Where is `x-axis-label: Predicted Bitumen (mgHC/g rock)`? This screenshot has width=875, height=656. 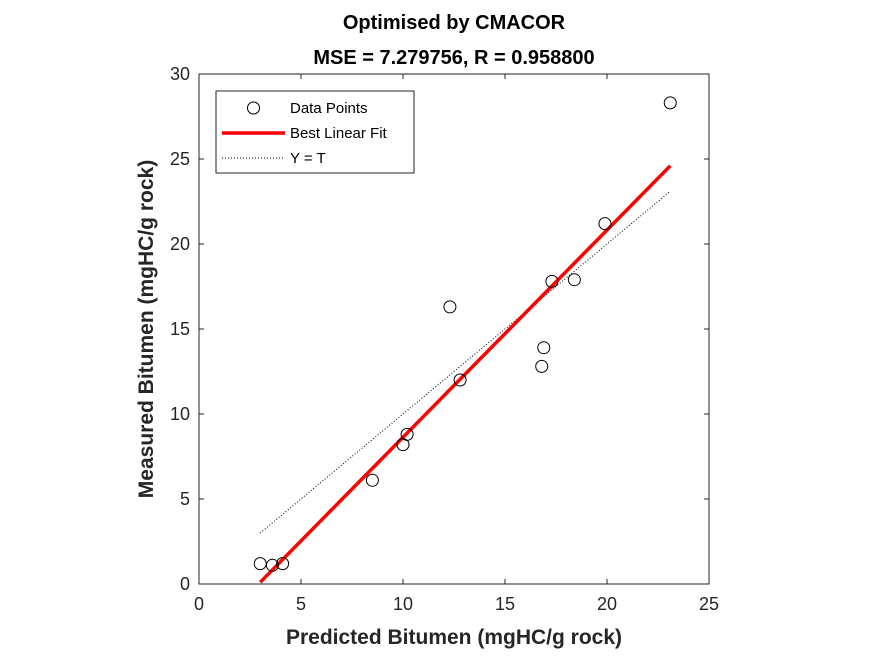 x-axis-label: Predicted Bitumen (mgHC/g rock) is located at coordinates (454, 637).